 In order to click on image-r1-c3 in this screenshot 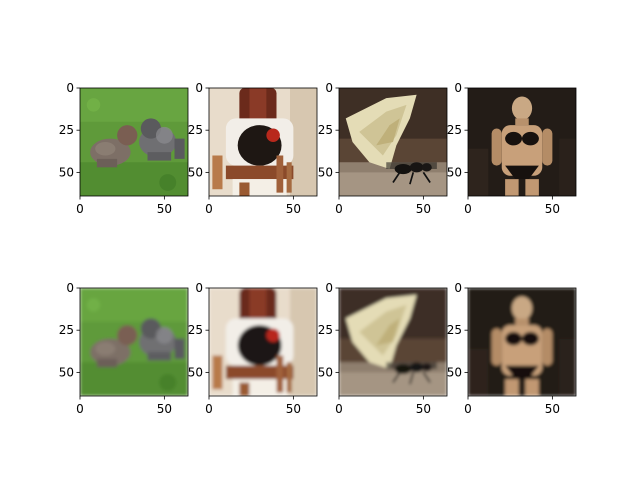, I will do `click(522, 342)`.